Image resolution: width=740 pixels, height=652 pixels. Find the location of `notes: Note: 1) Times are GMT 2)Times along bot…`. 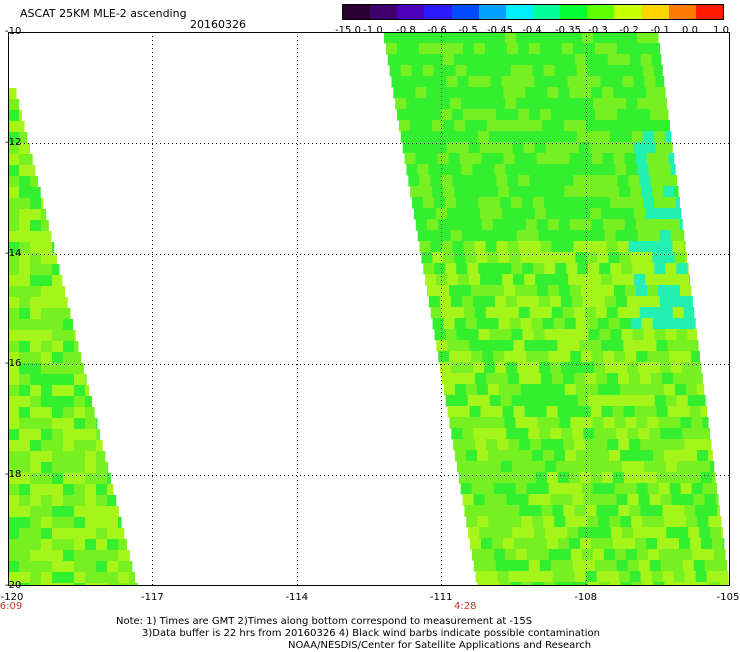

notes: Note: 1) Times are GMT 2)Times along bot… is located at coordinates (358, 634).